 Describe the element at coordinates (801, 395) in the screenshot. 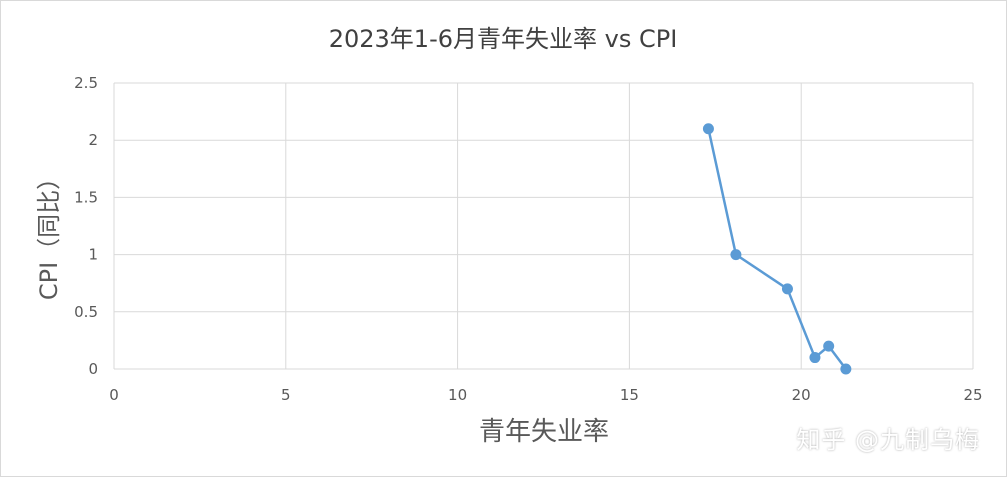

I see `x-tick-label: 20` at that location.